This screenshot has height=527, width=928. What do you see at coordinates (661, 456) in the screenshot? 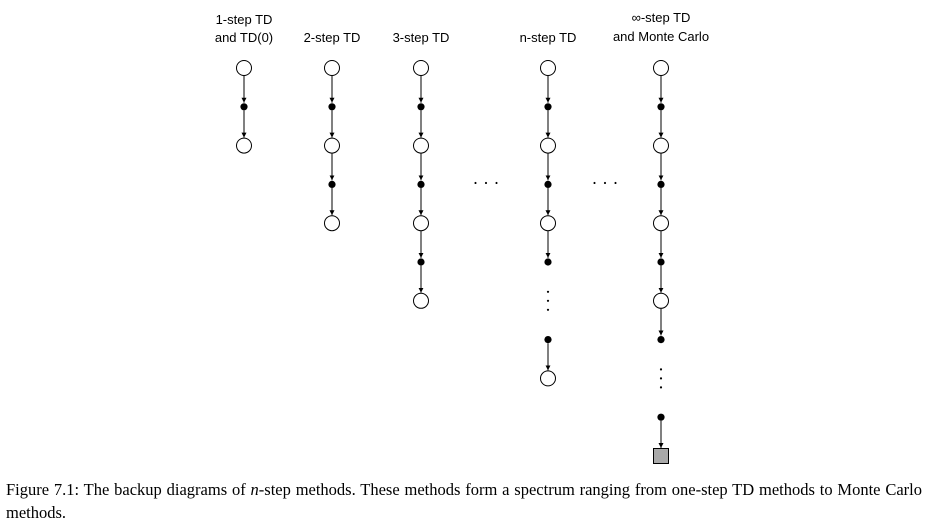
I see `terminal-state` at bounding box center [661, 456].